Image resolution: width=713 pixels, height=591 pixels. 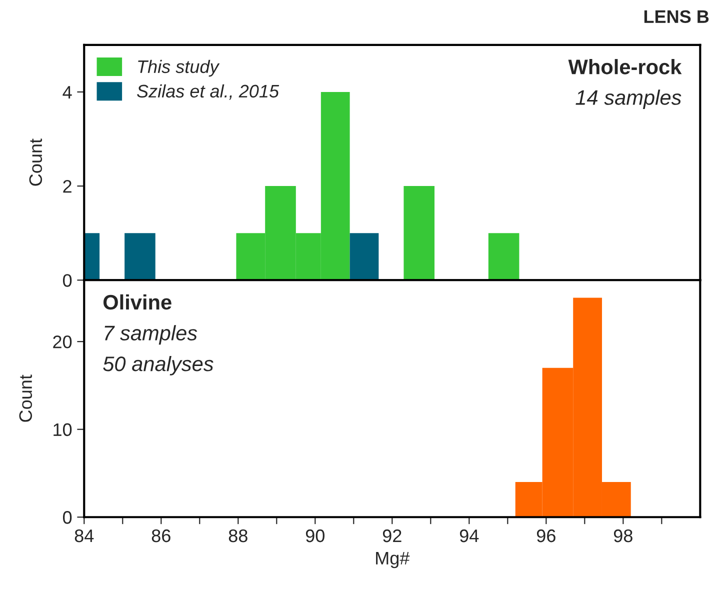 I want to click on y-tick-label: 4, so click(x=67, y=92).